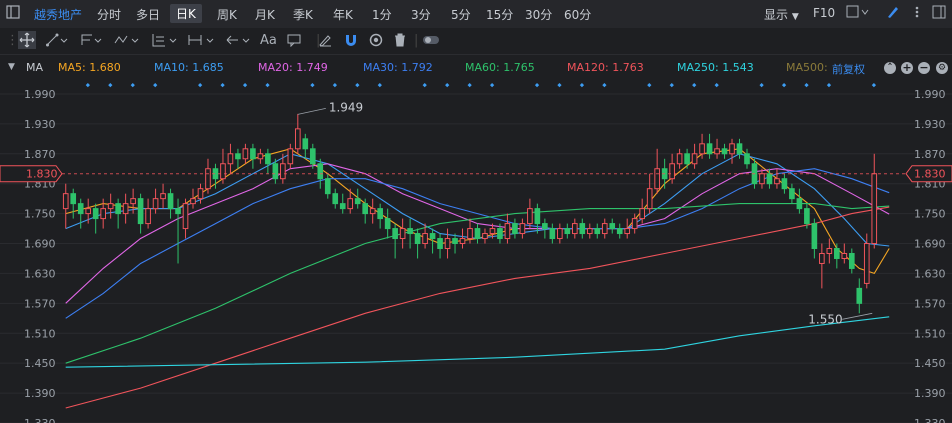  I want to click on add-icon: +, so click(907, 67).